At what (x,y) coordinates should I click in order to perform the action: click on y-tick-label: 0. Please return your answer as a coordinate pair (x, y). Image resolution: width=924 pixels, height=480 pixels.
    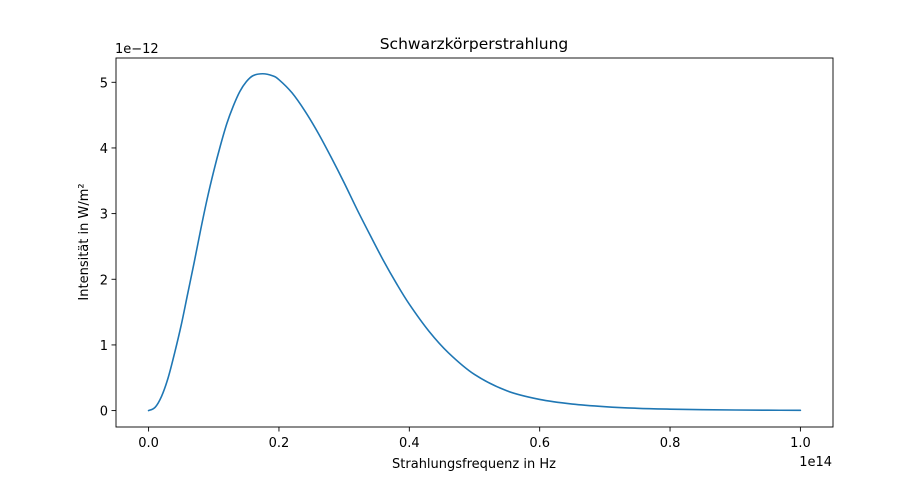
    Looking at the image, I should click on (104, 412).